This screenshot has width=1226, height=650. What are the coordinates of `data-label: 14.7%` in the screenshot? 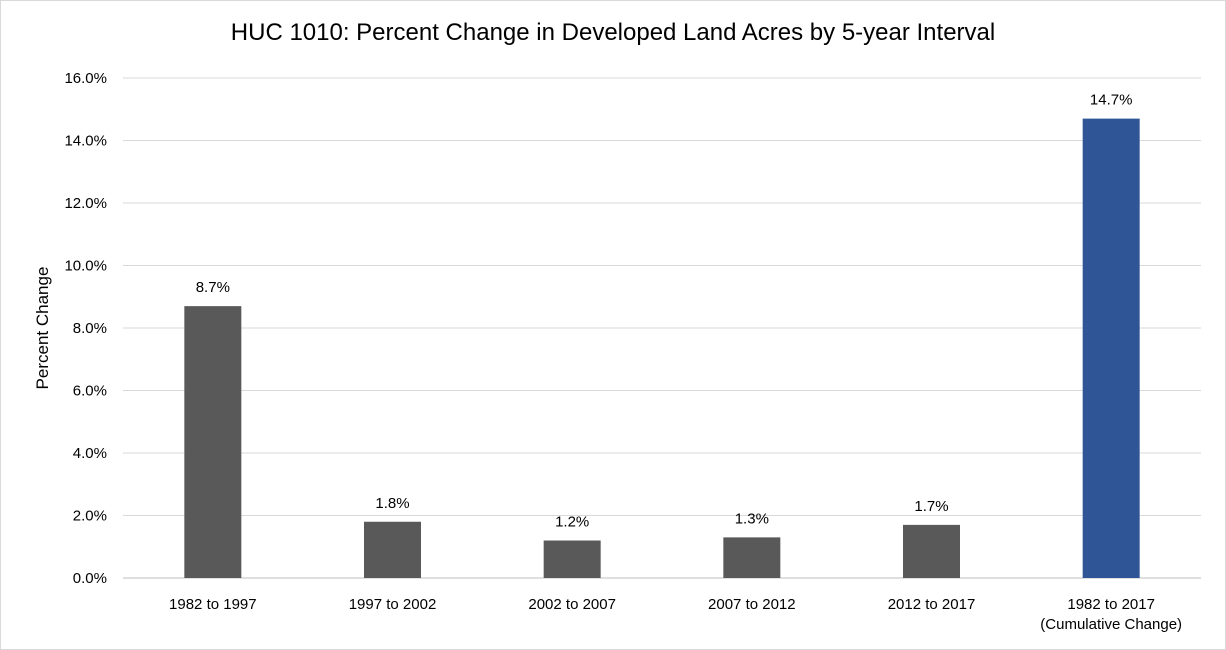 It's located at (1111, 100).